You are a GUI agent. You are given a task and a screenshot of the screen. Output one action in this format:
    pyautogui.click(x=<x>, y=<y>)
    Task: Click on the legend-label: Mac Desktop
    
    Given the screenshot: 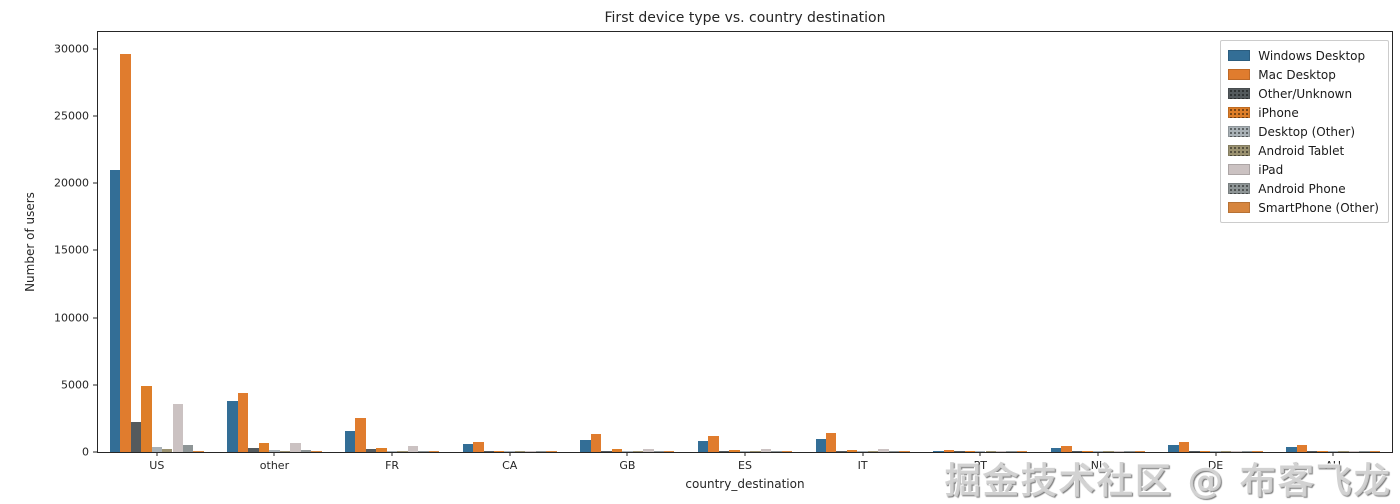 What is the action you would take?
    pyautogui.click(x=1297, y=74)
    